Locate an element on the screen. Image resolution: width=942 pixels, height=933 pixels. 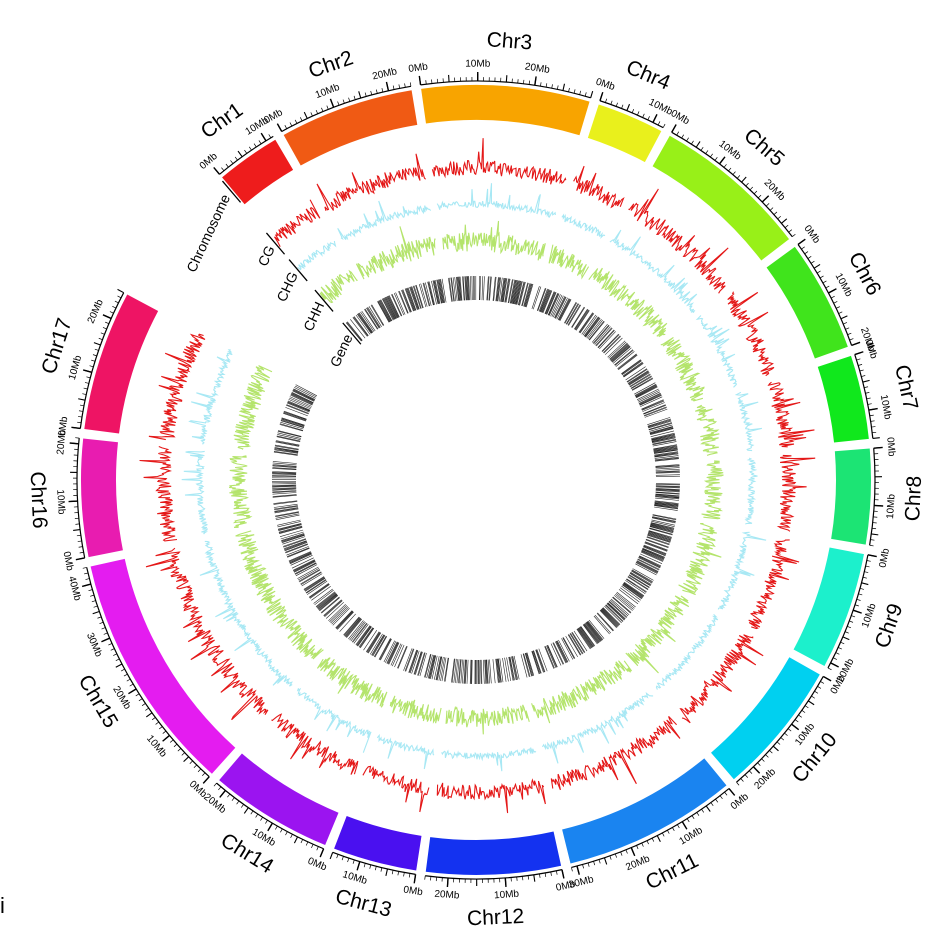
track-label-chh: CHH is located at coordinates (313, 316).